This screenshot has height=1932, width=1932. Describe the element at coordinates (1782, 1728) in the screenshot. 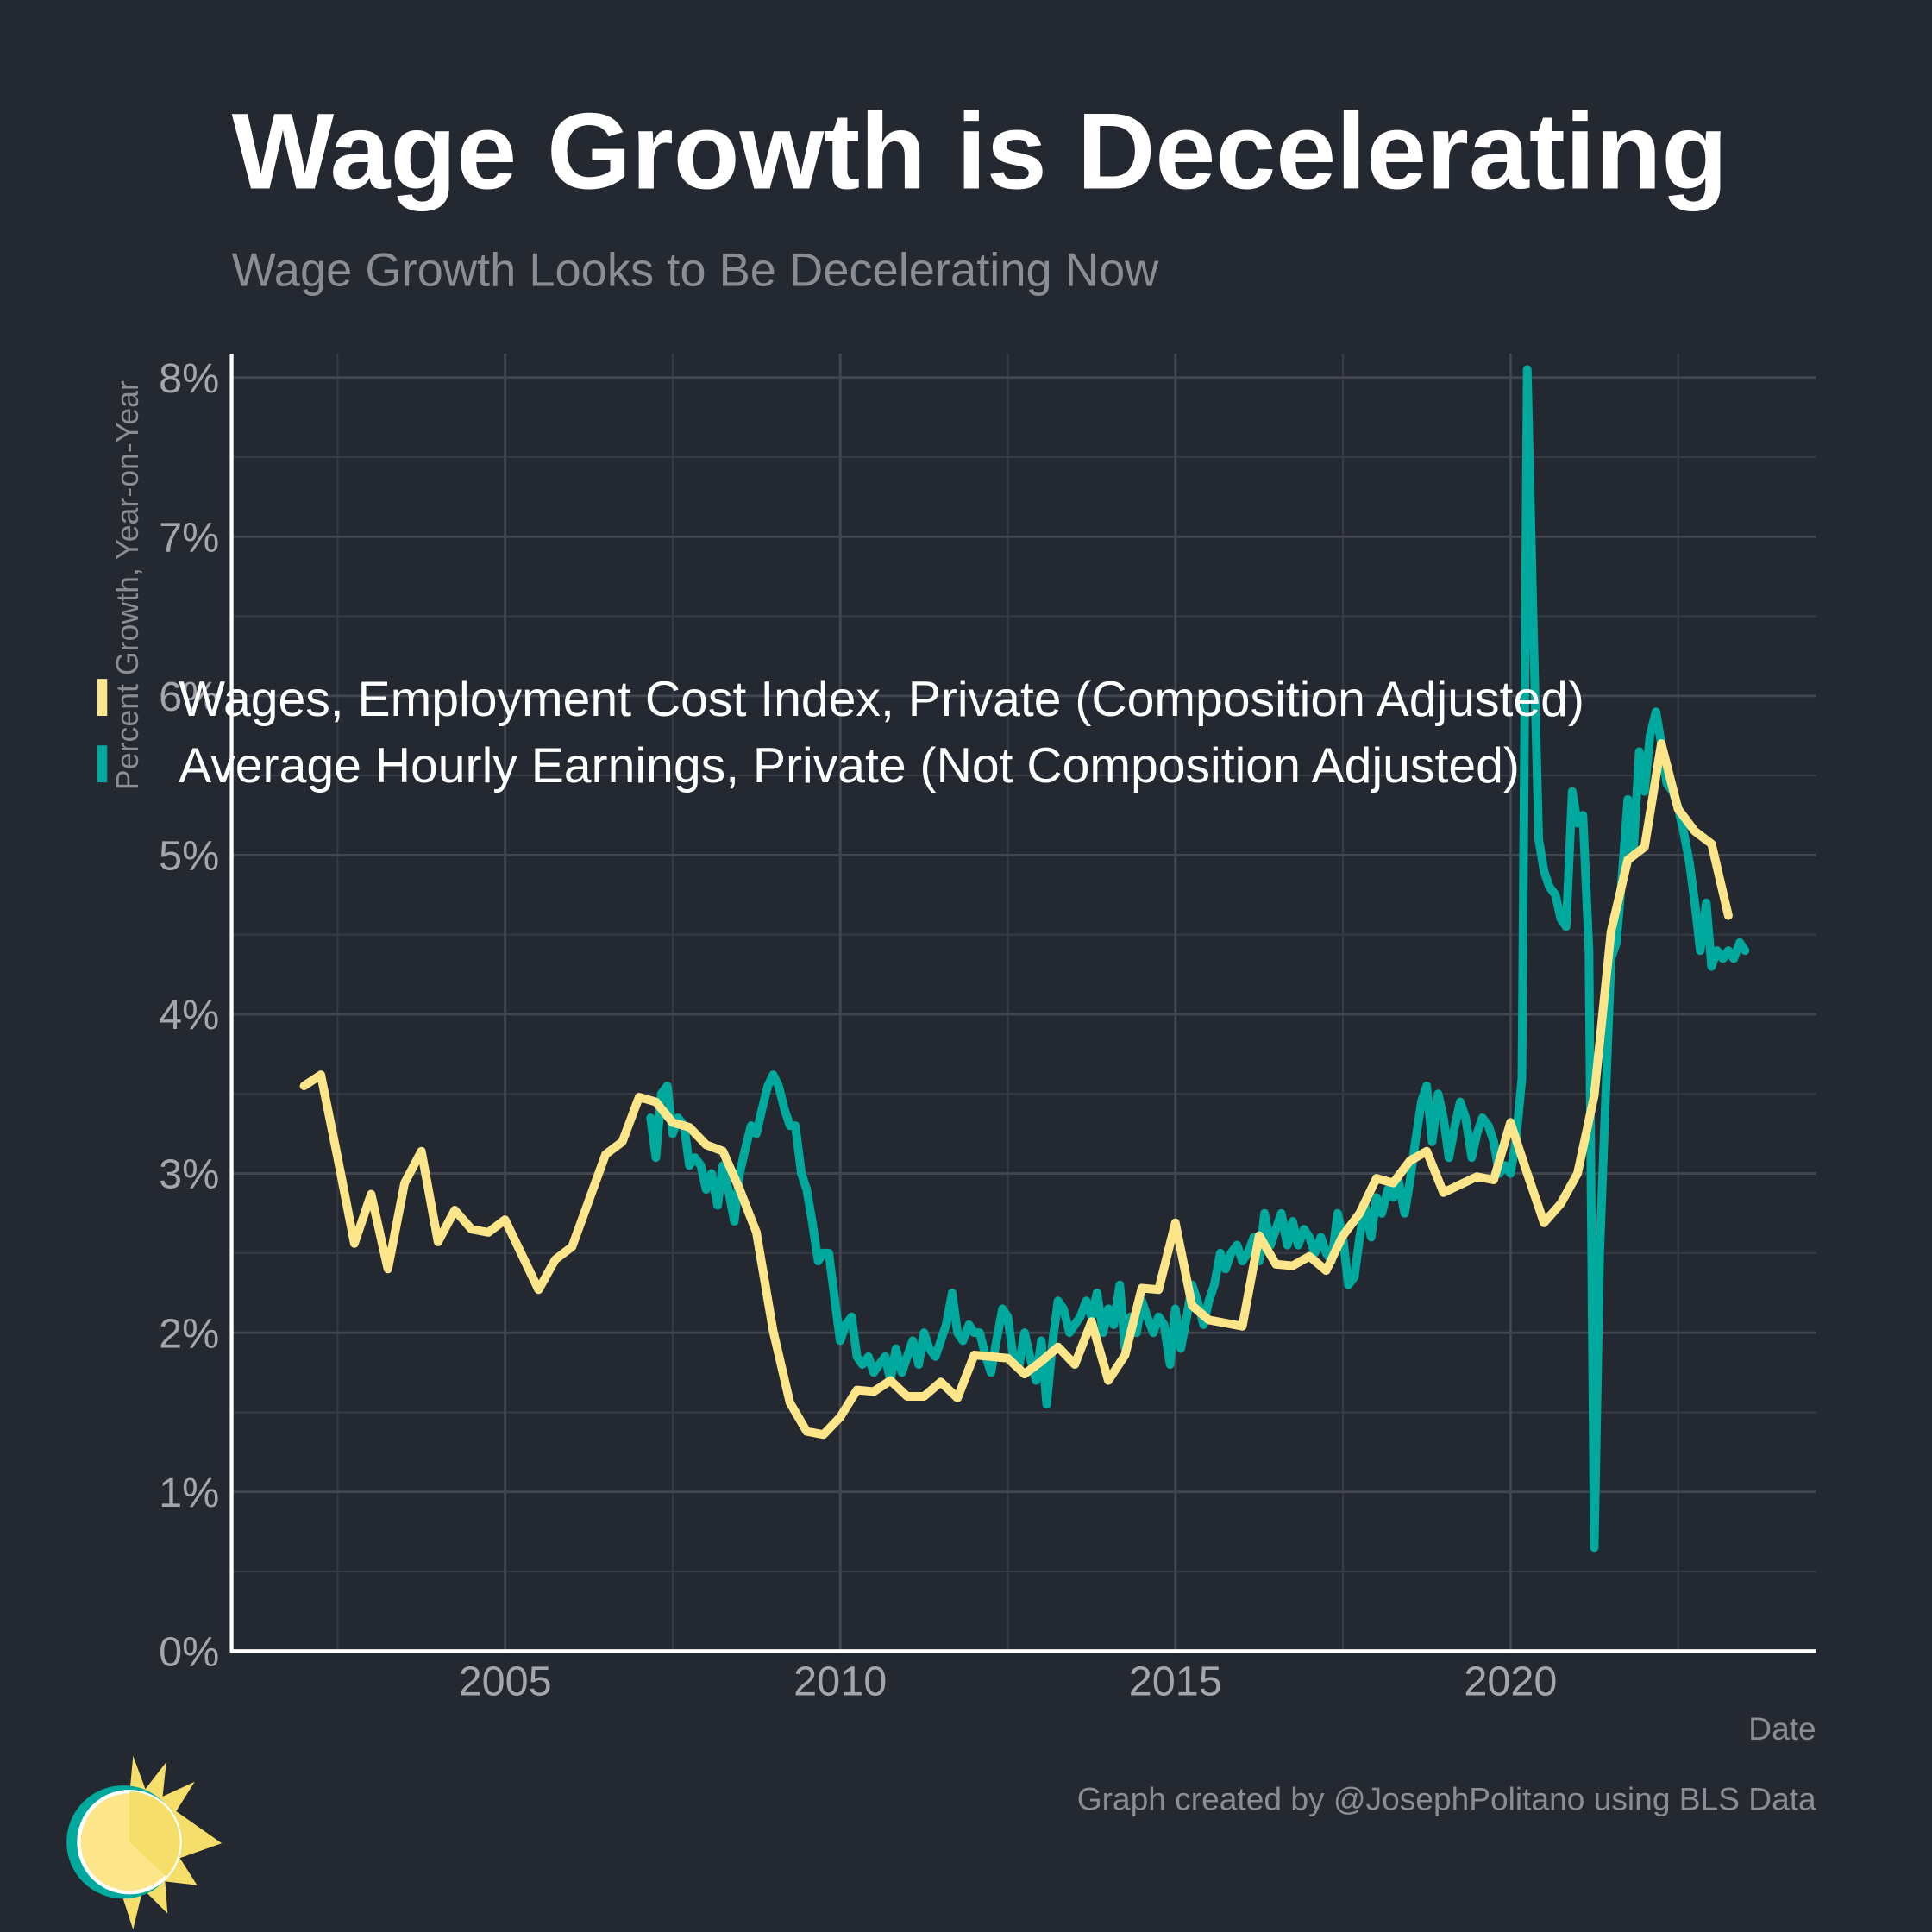

I see `x-axis-label: Date` at that location.